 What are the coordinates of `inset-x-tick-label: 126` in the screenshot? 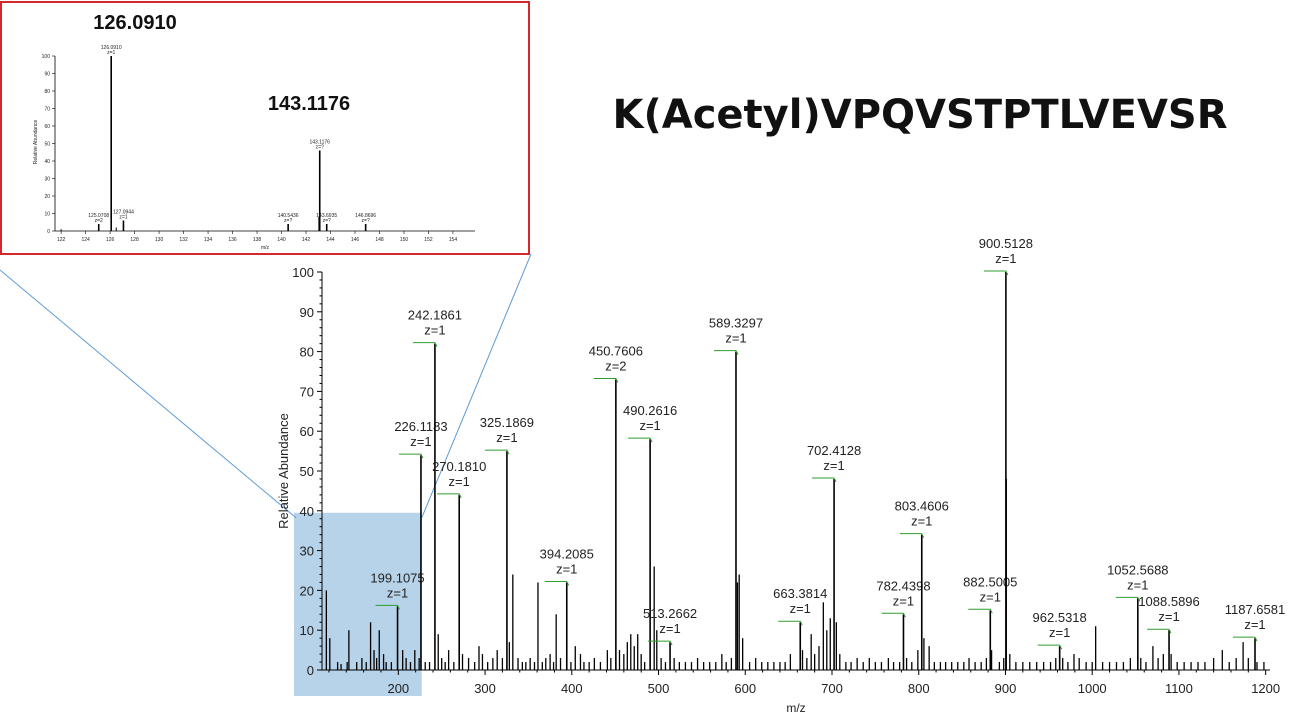 It's located at (110, 240).